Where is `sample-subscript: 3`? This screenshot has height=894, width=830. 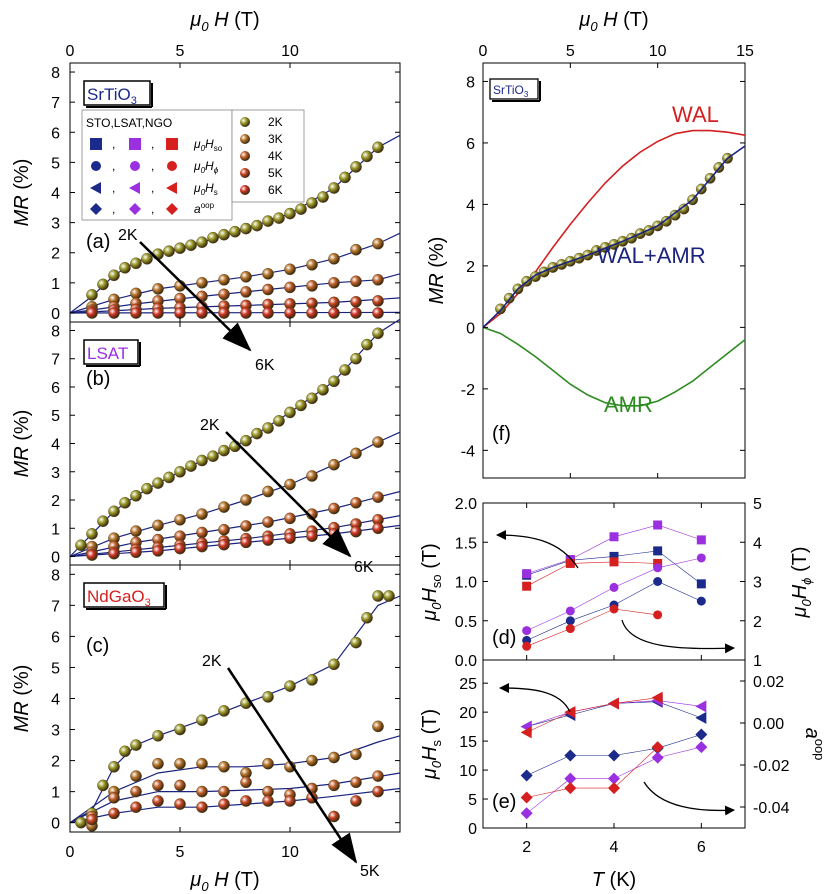
sample-subscript: 3 is located at coordinates (134, 101).